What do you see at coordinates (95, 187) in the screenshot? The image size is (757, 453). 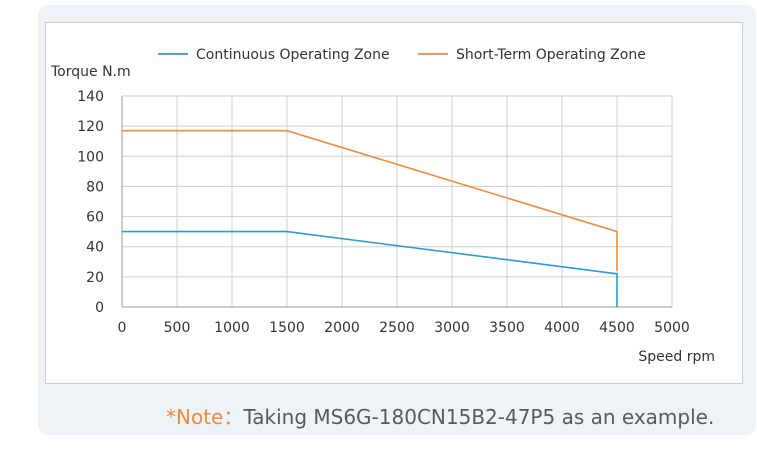 I see `y-tick-label: 80` at bounding box center [95, 187].